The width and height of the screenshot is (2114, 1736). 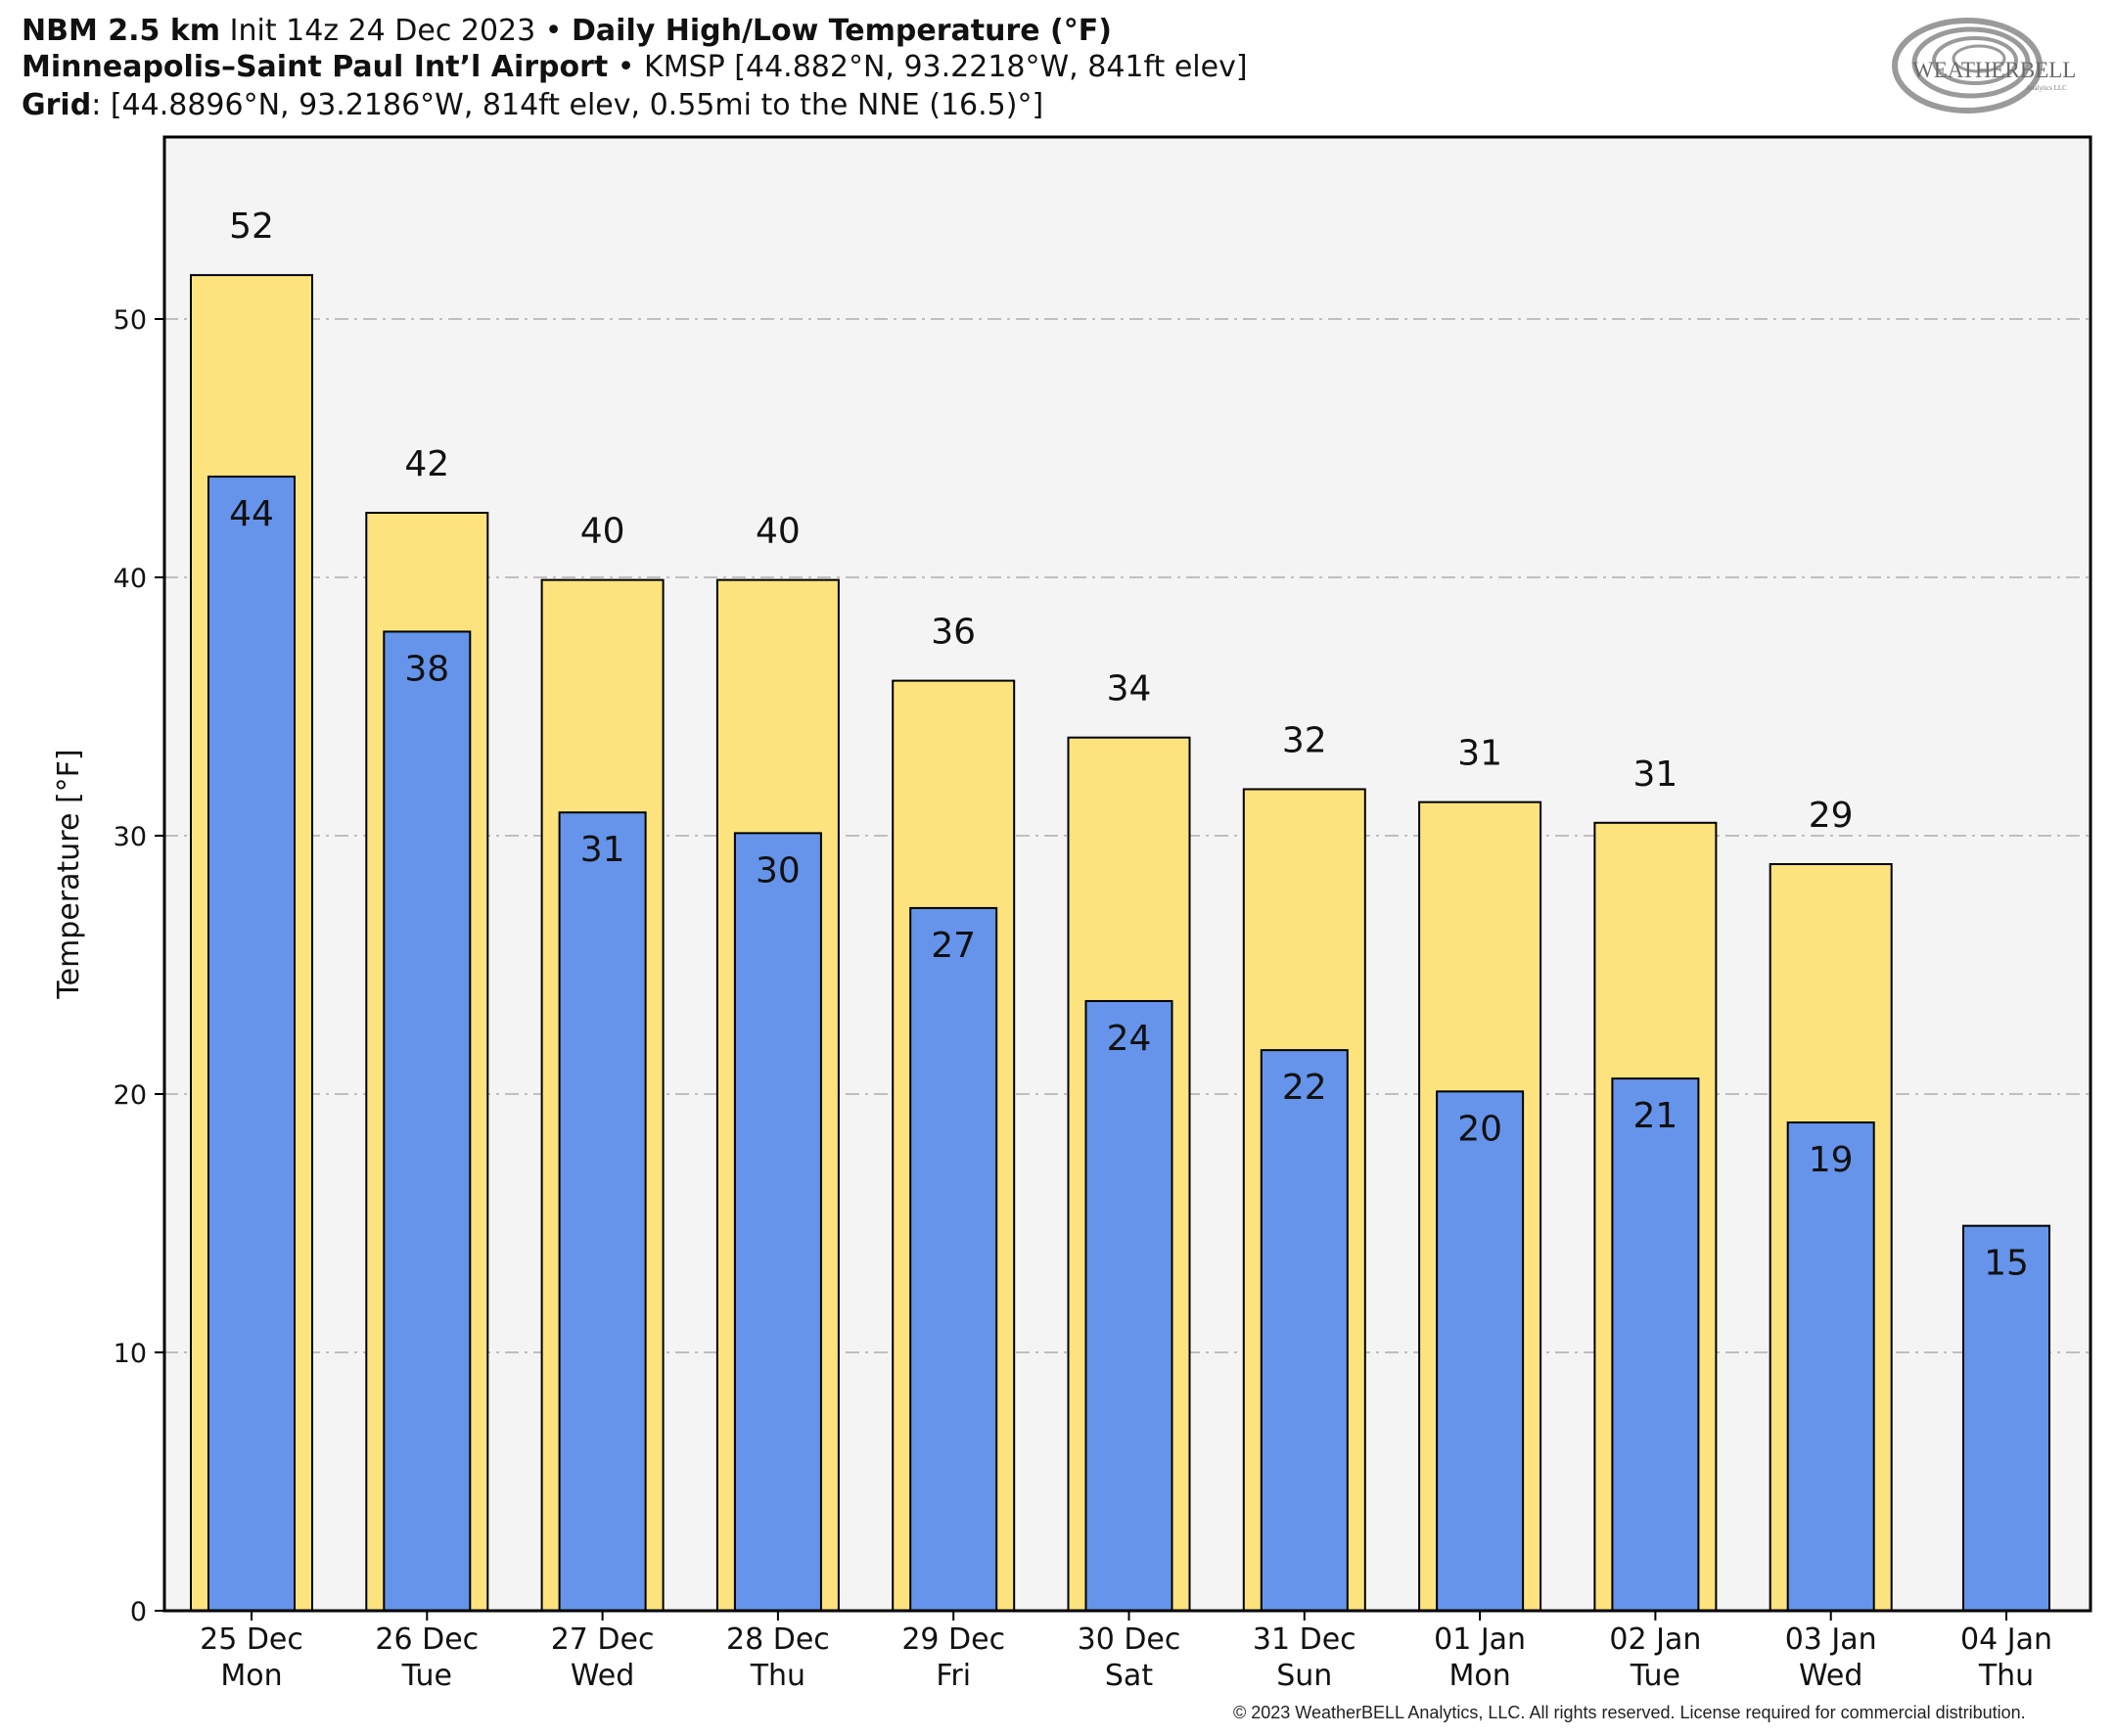 I want to click on y-tick-label: 0, so click(x=139, y=1612).